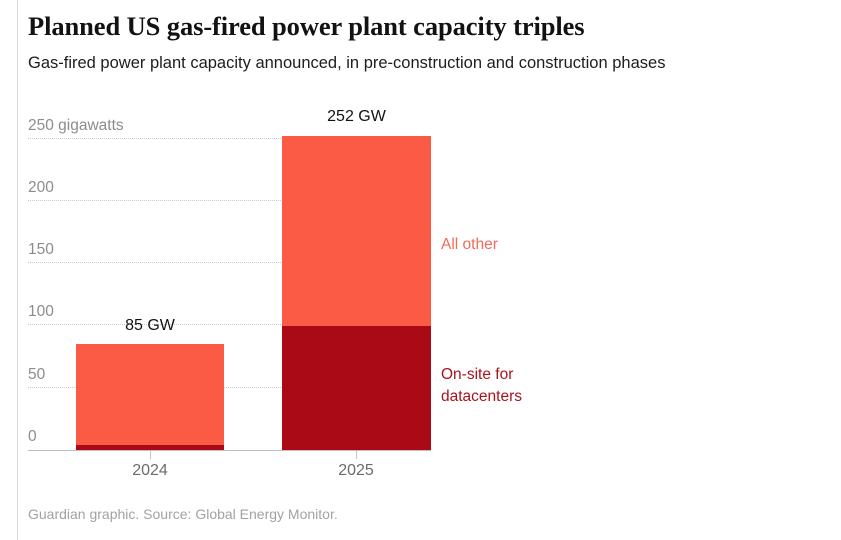 The height and width of the screenshot is (540, 841). I want to click on bar-segment-all-other-2025, so click(356, 231).